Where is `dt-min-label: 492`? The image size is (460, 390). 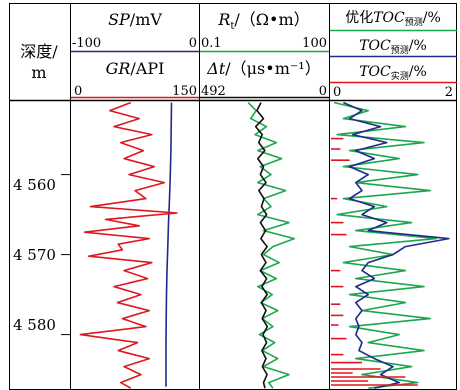
dt-min-label: 492 is located at coordinates (213, 91).